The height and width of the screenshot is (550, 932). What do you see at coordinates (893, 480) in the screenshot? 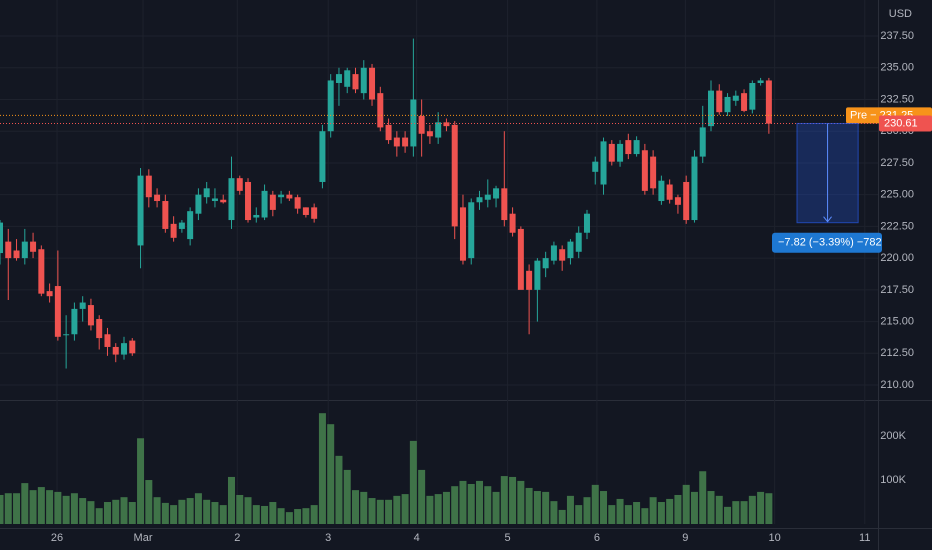
I see `volume-tick-label: 100K` at bounding box center [893, 480].